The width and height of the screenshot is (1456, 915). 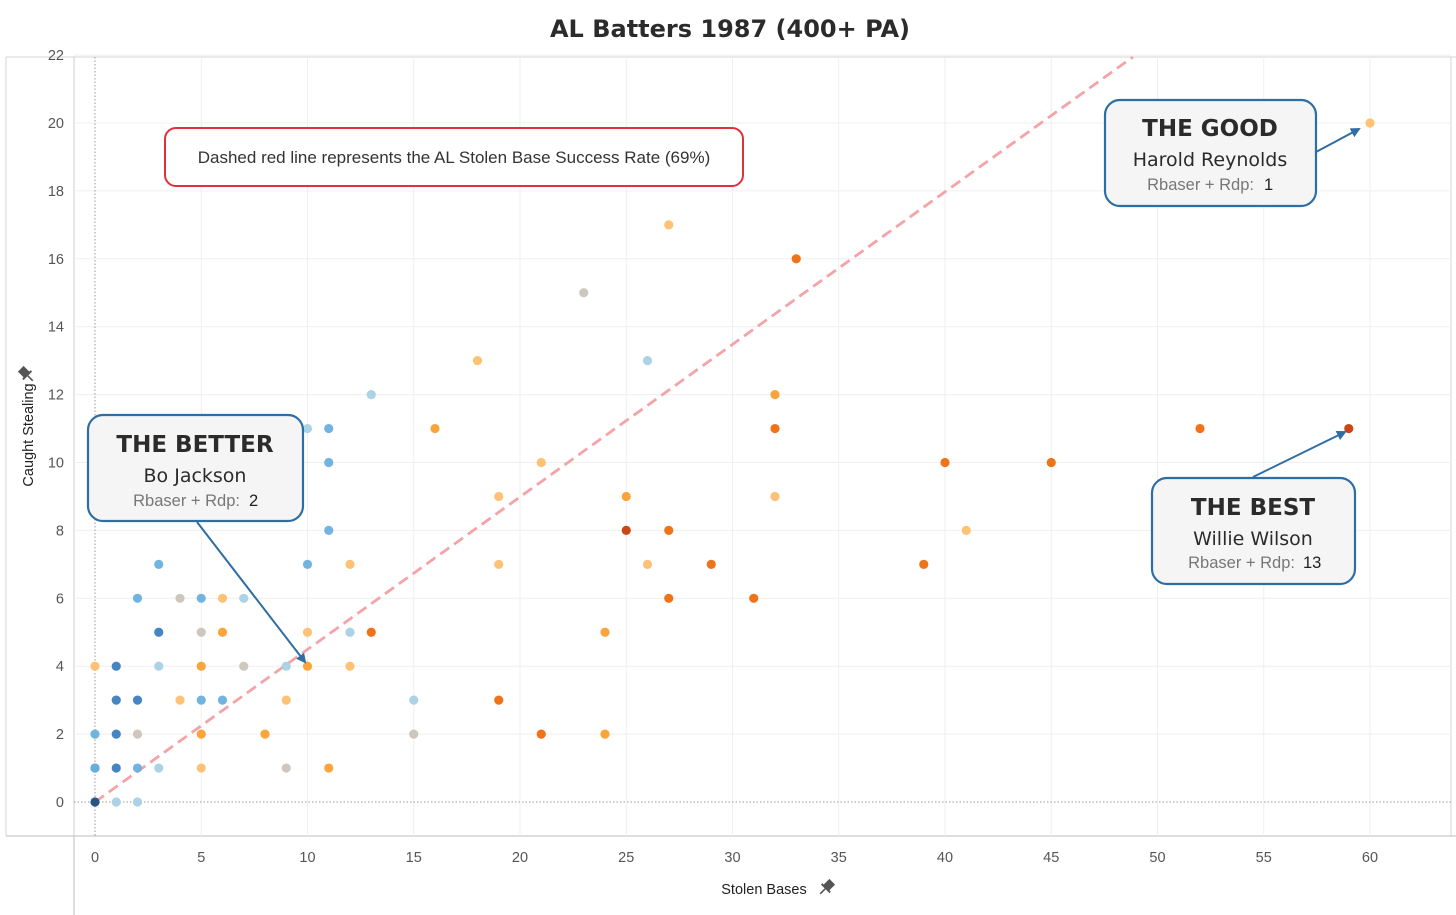 I want to click on y-tick-label: 6, so click(x=60, y=599).